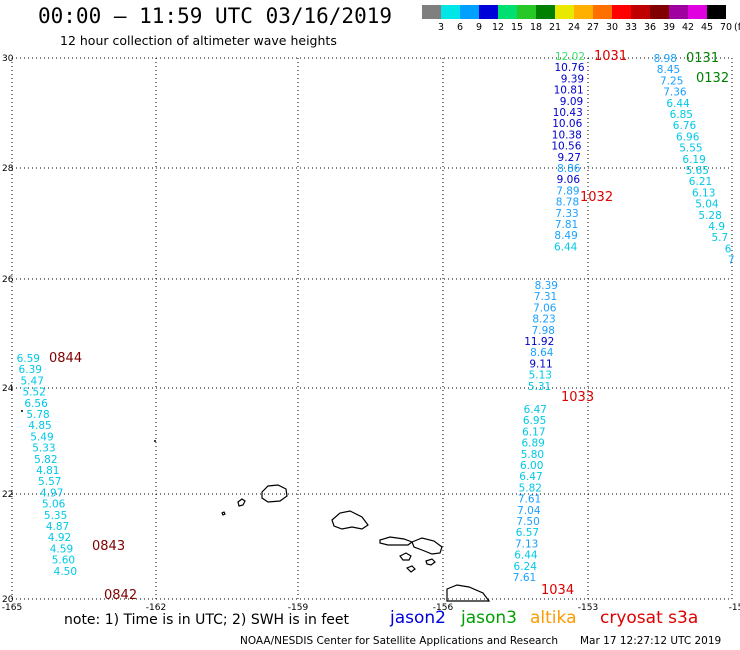 This screenshot has height=650, width=740. Describe the element at coordinates (8, 600) in the screenshot. I see `lat-tick-label: 20` at that location.